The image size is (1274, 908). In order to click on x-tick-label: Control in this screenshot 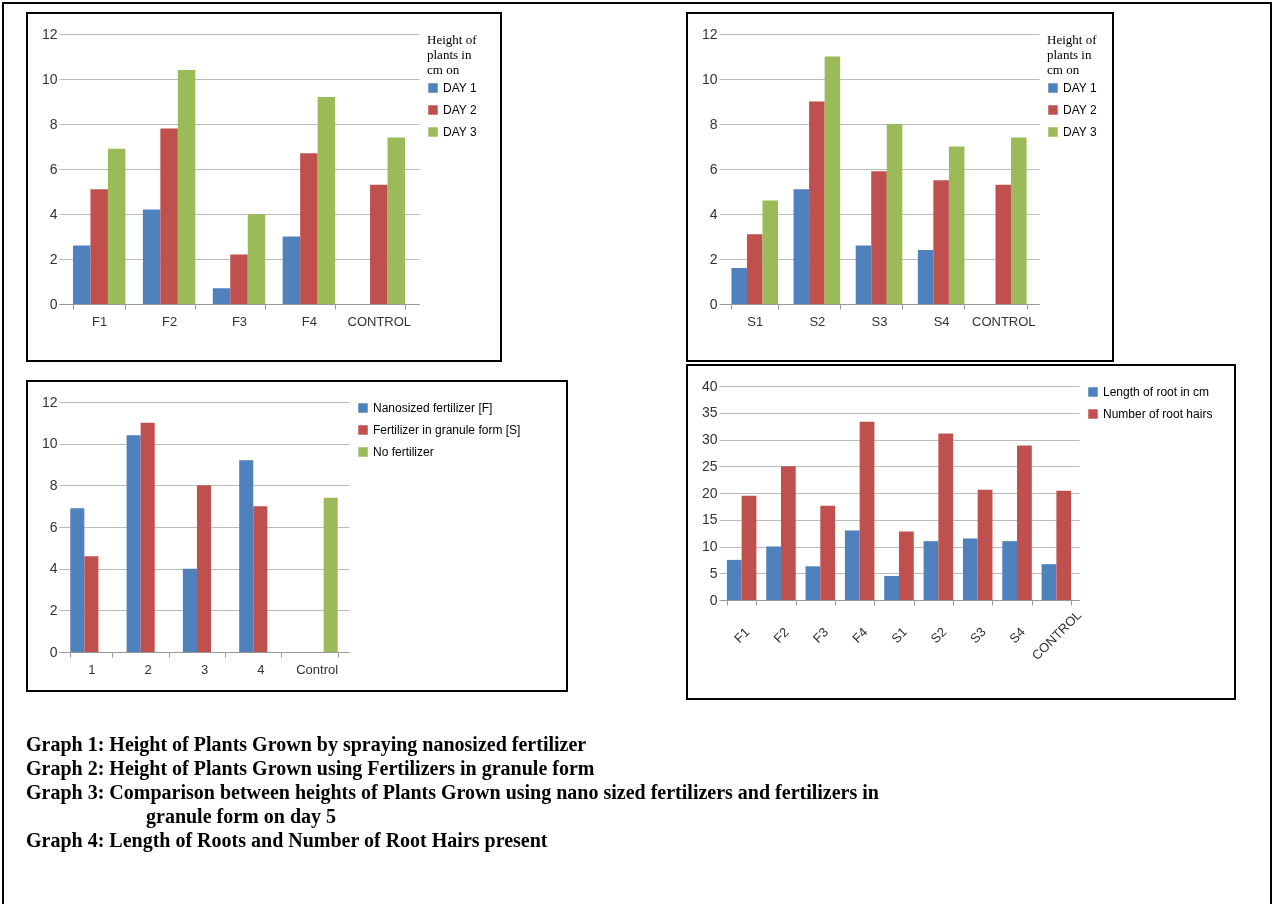, I will do `click(317, 669)`.